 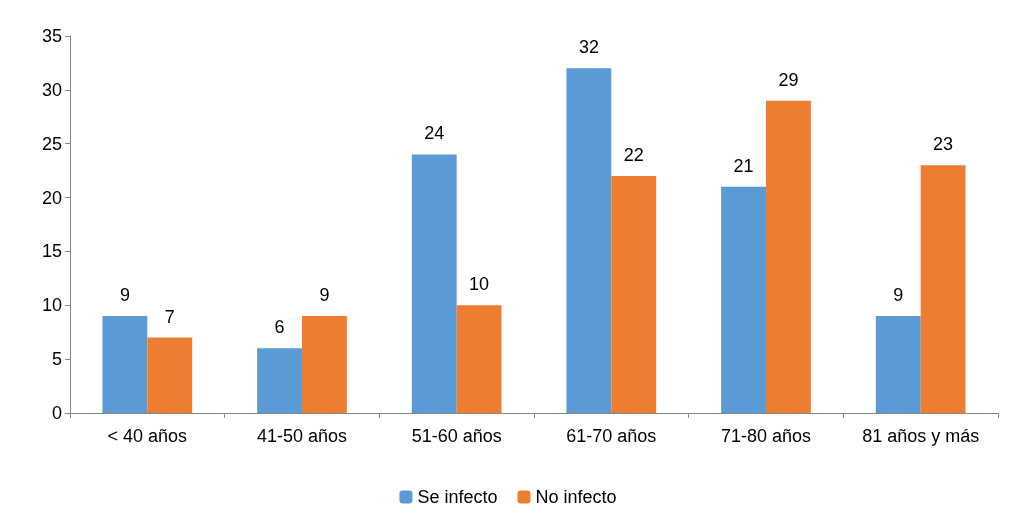 What do you see at coordinates (51, 36) in the screenshot?
I see `y-tick-label: 35` at bounding box center [51, 36].